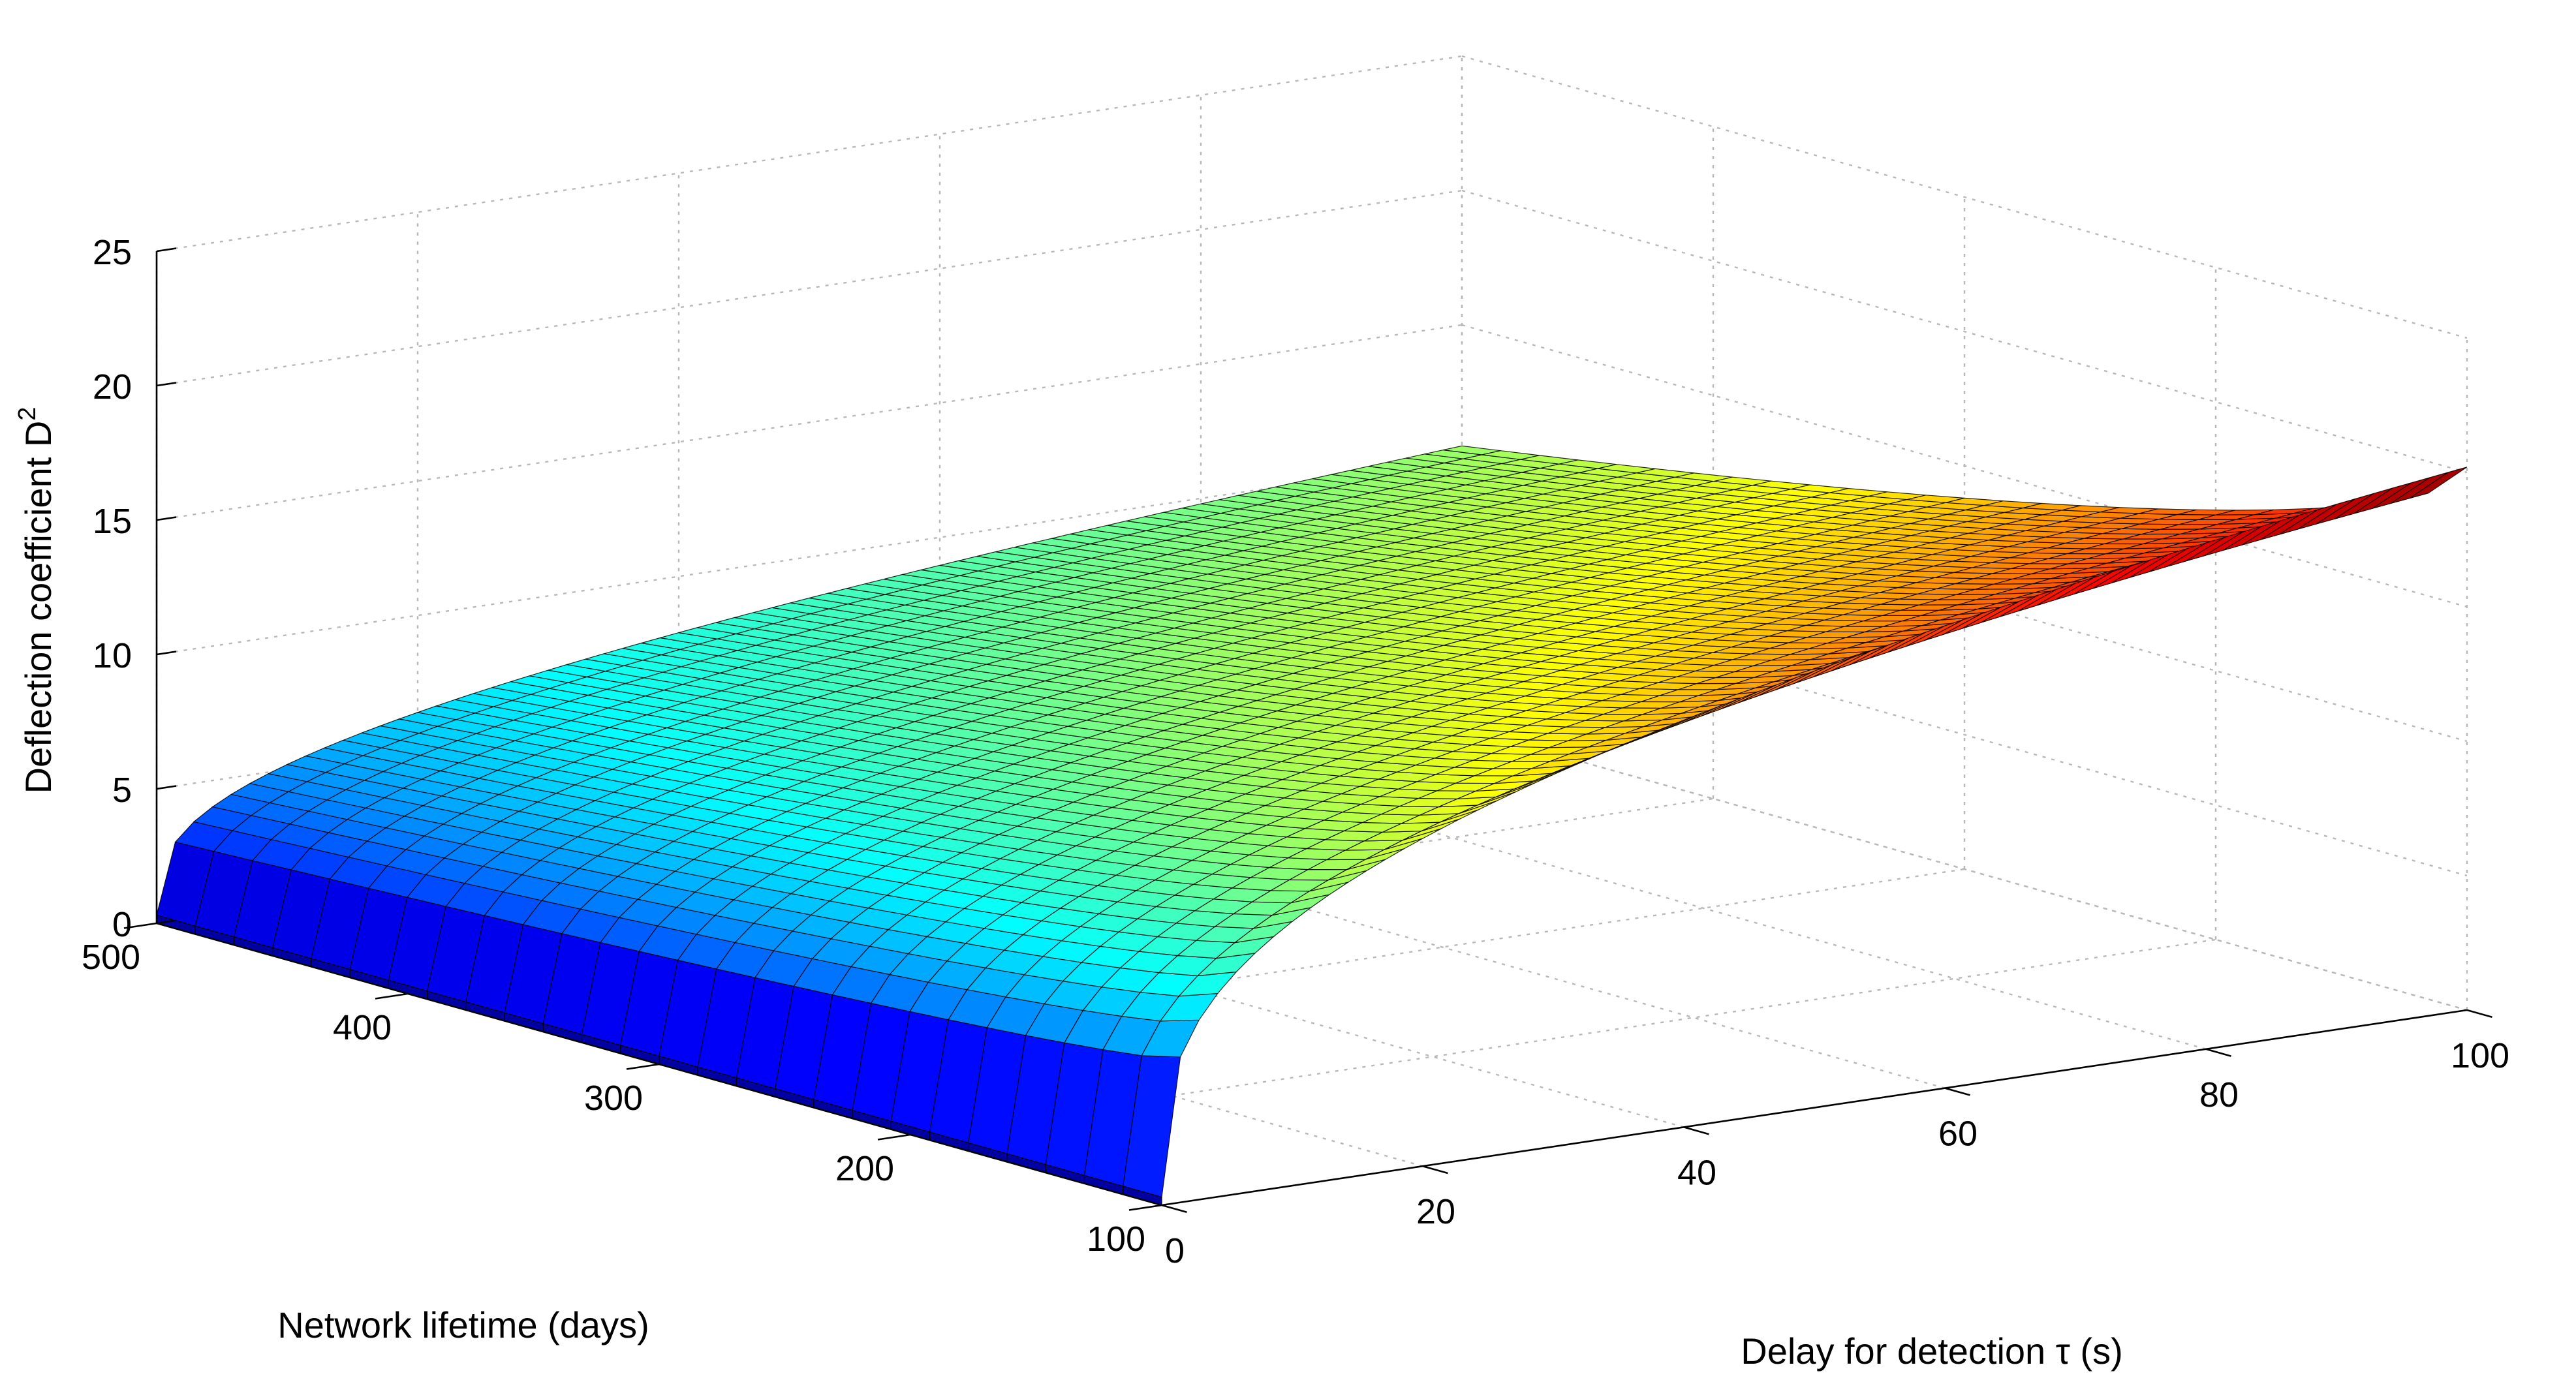 This screenshot has width=2576, height=1382. What do you see at coordinates (463, 1325) in the screenshot?
I see `y-axis-title: Network lifetime (days)` at bounding box center [463, 1325].